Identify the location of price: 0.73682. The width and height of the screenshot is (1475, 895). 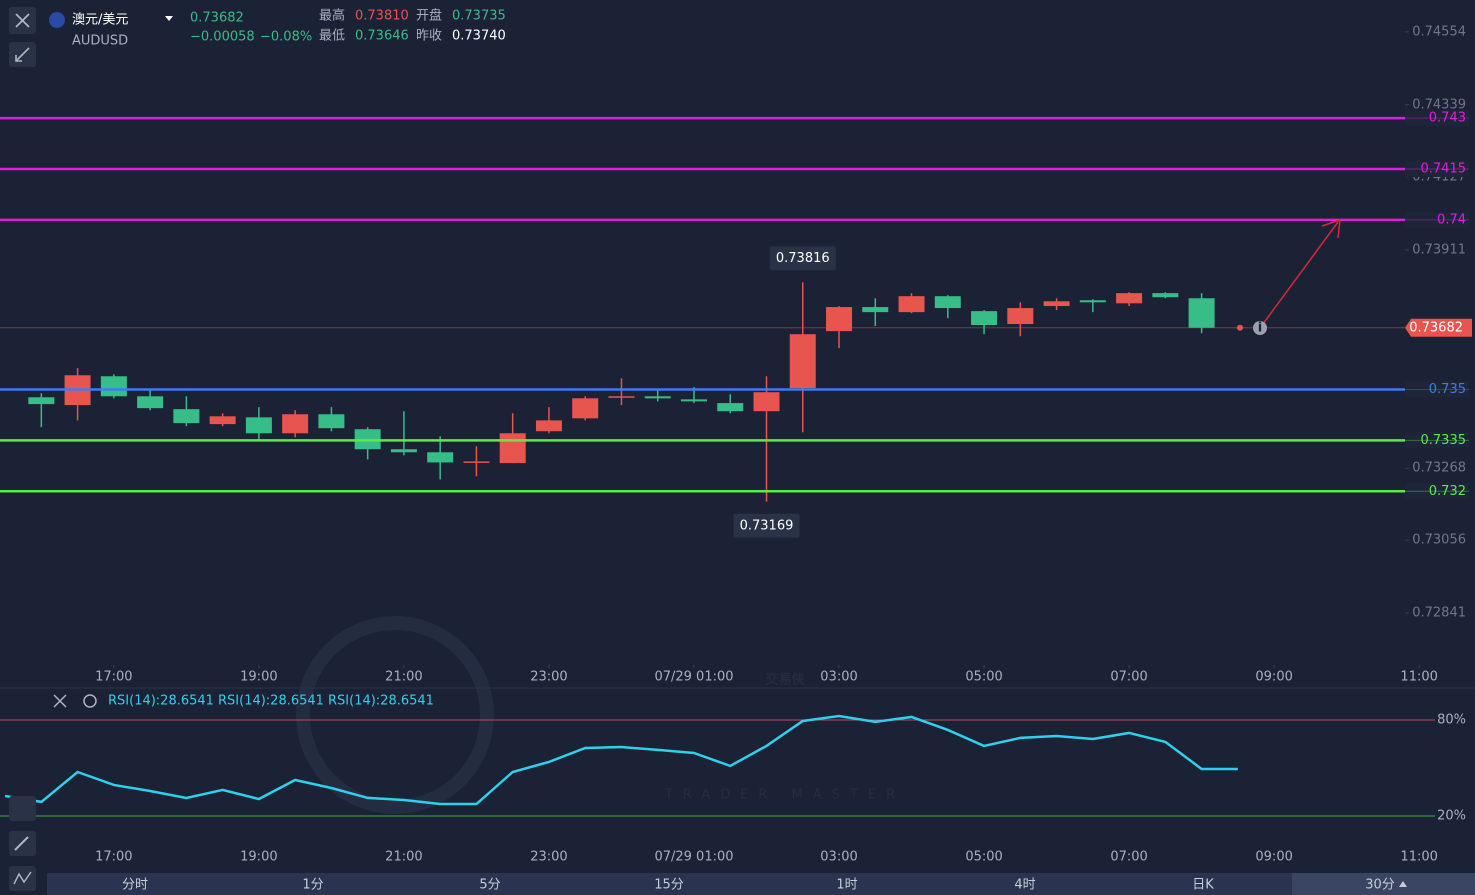
(217, 18).